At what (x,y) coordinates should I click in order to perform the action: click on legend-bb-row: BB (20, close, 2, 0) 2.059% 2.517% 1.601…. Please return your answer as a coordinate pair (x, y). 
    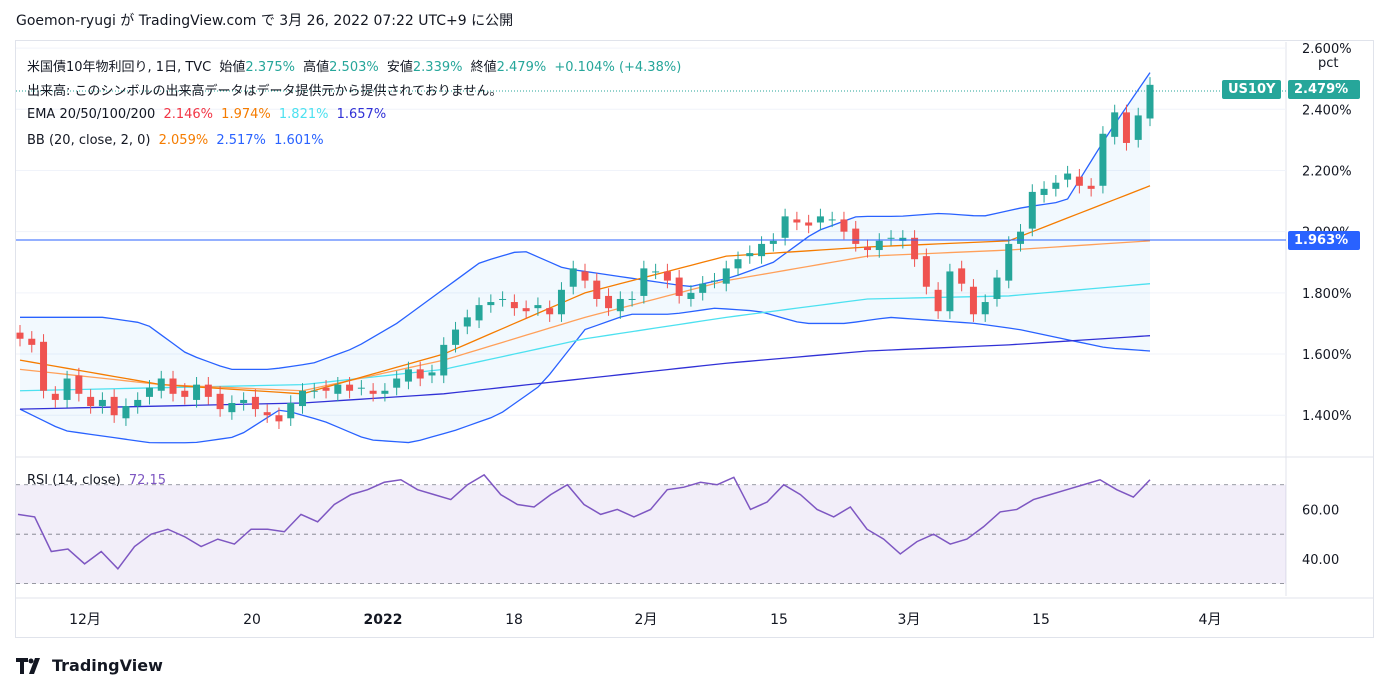
    Looking at the image, I should click on (177, 140).